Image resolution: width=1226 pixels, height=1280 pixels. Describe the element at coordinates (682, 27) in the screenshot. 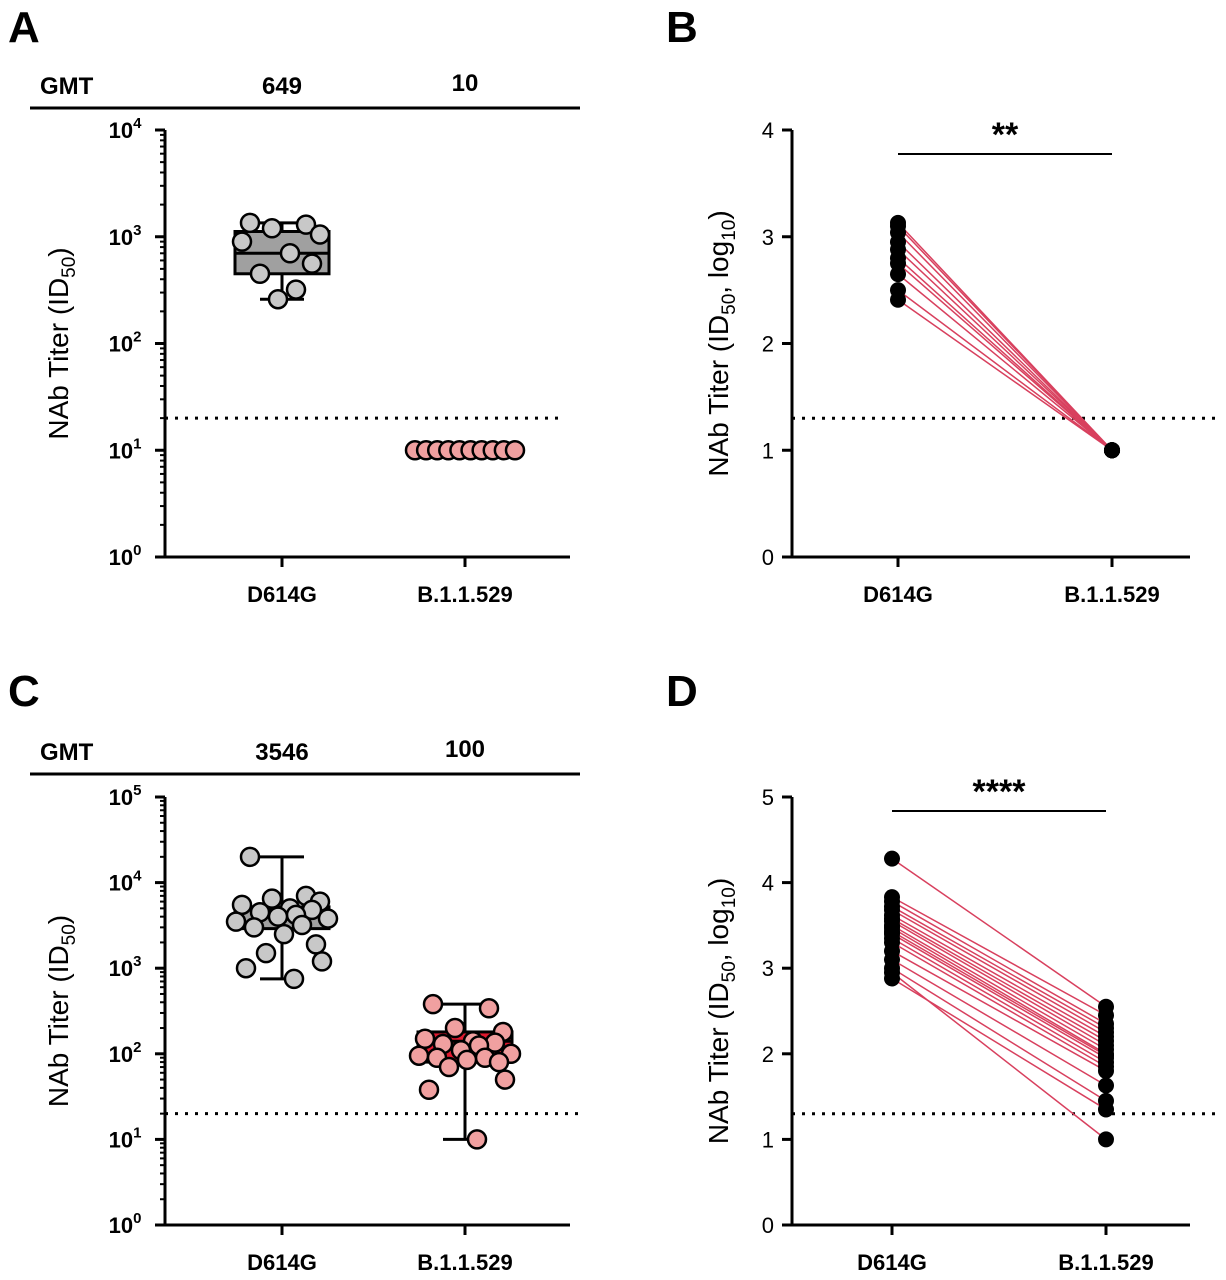

I see `panel-letter: B` at that location.